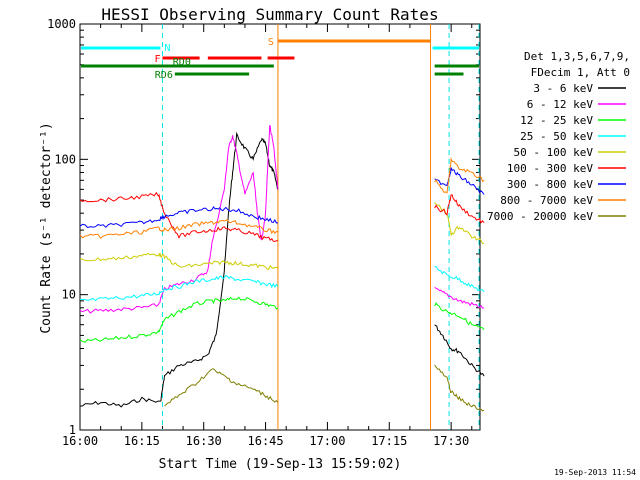 The width and height of the screenshot is (640, 480). I want to click on y-tick-label: 100, so click(65, 159).